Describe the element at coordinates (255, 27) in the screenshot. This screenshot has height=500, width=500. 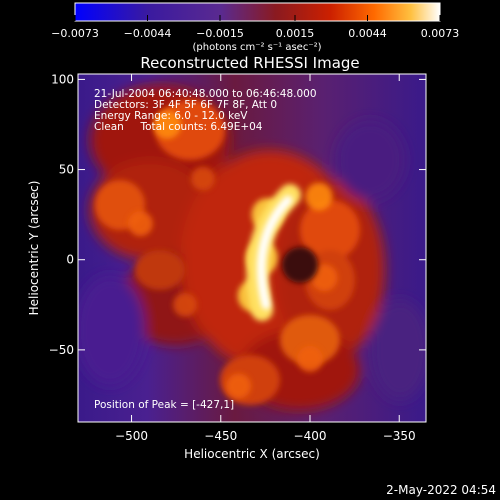
I see `colorbar-ticks: −0.0073 −0.0044 −0.0015 0.0015 0.0044 0.0073` at that location.